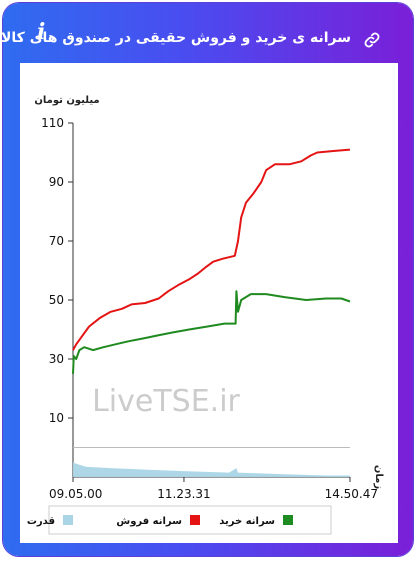 This screenshot has width=418, height=561. Describe the element at coordinates (247, 521) in the screenshot. I see `legend-item-buy-label: سرانه خرید` at that location.